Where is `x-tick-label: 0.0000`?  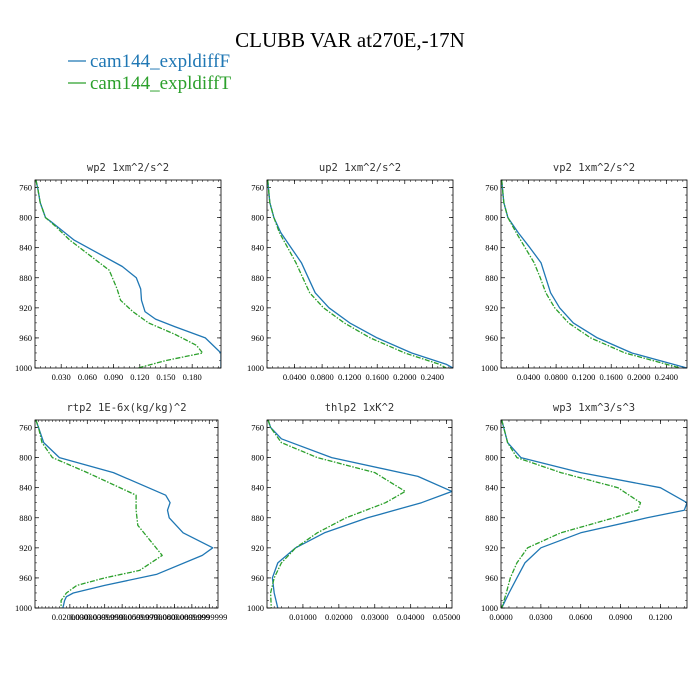
x-tick-label: 0.0000 is located at coordinates (500, 617).